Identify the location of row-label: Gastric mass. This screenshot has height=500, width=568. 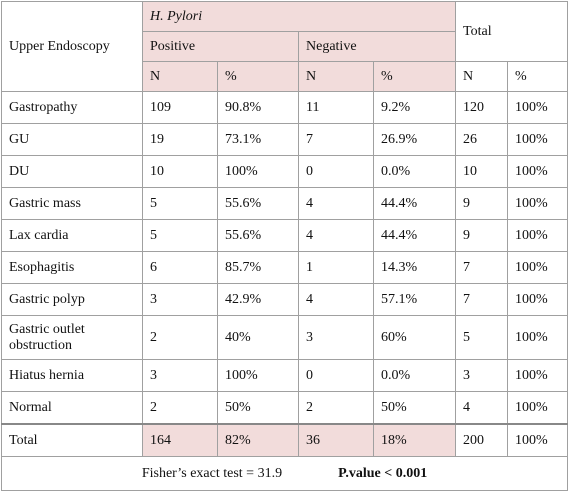
(72, 203).